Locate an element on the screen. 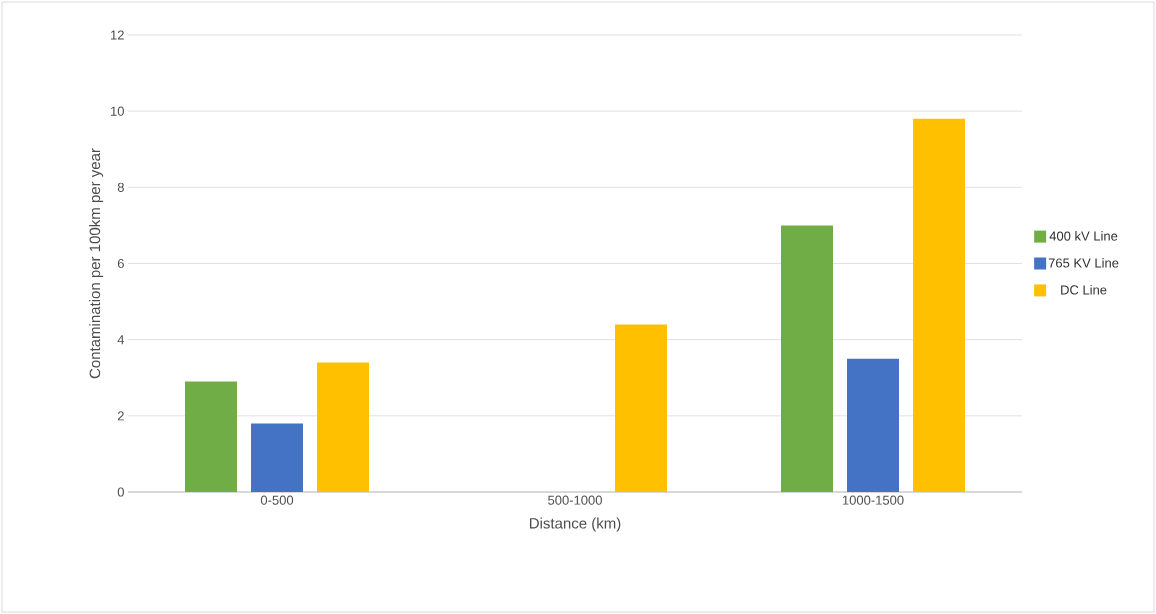 This screenshot has width=1156, height=614. x-axis-title: Distance (km) is located at coordinates (575, 524).